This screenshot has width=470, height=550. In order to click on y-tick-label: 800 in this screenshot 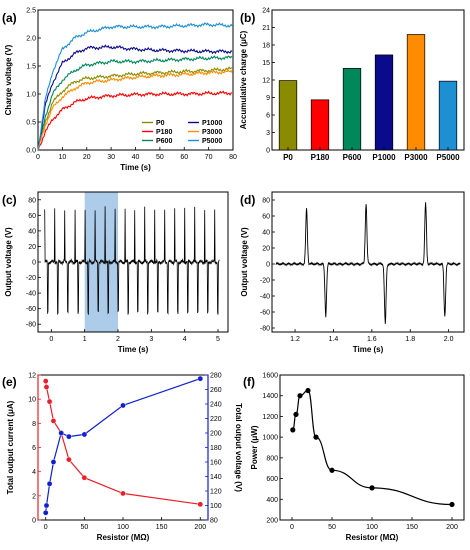, I will do `click(272, 458)`.